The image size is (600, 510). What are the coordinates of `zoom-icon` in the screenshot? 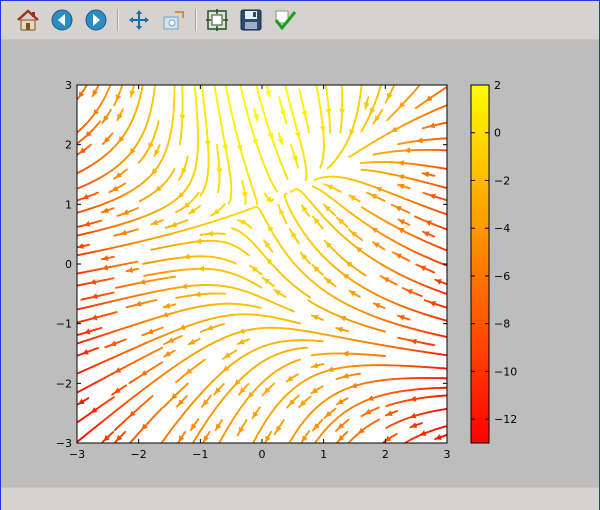 It's located at (173, 20).